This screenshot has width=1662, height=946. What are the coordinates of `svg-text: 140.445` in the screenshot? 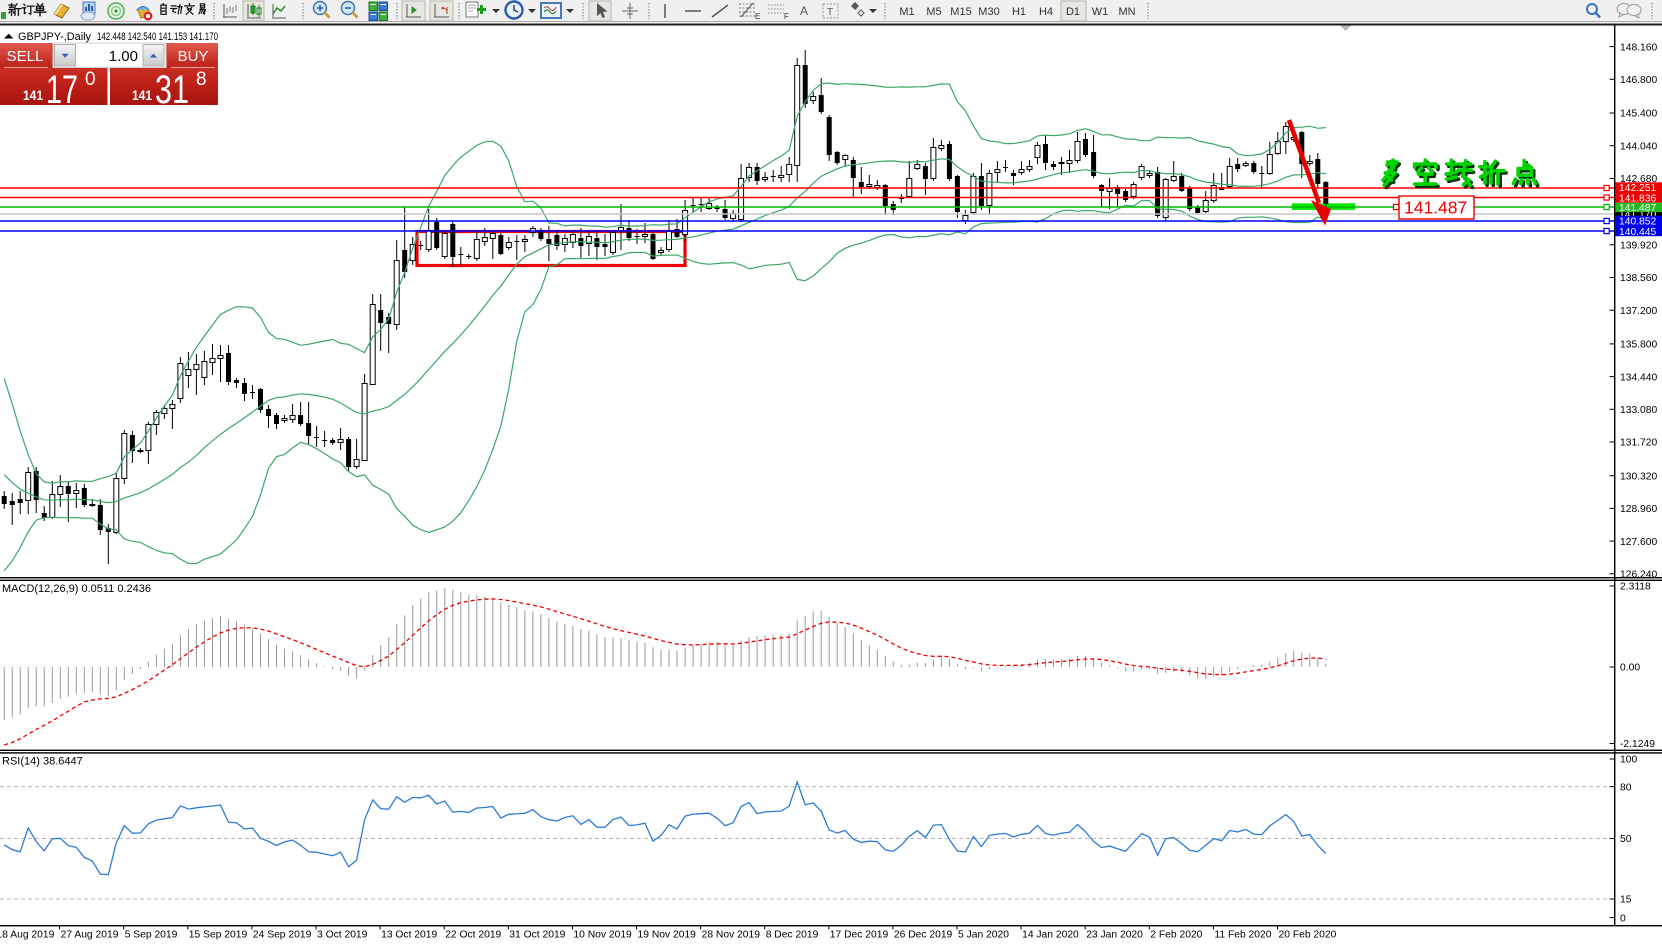 It's located at (1637, 232).